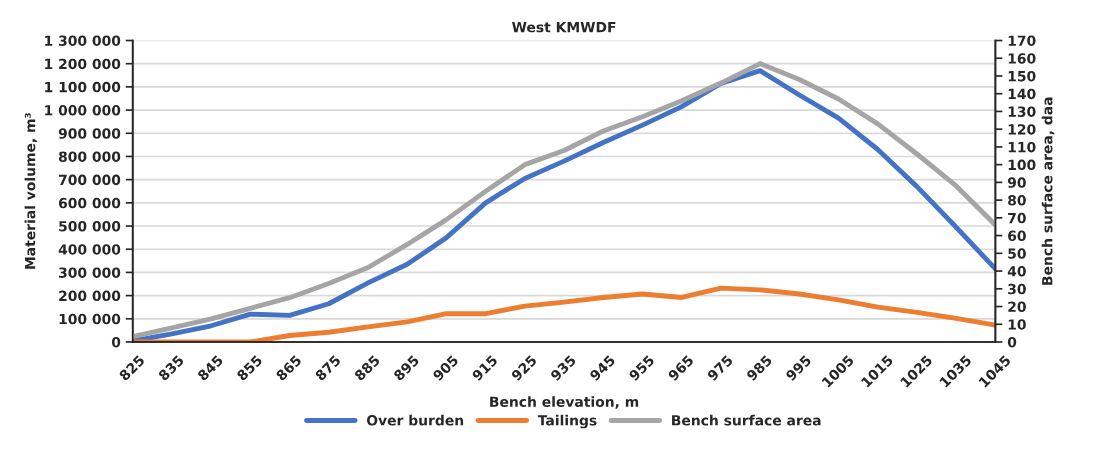 The width and height of the screenshot is (1106, 450). What do you see at coordinates (90, 296) in the screenshot?
I see `y-tick-label: 200 000` at bounding box center [90, 296].